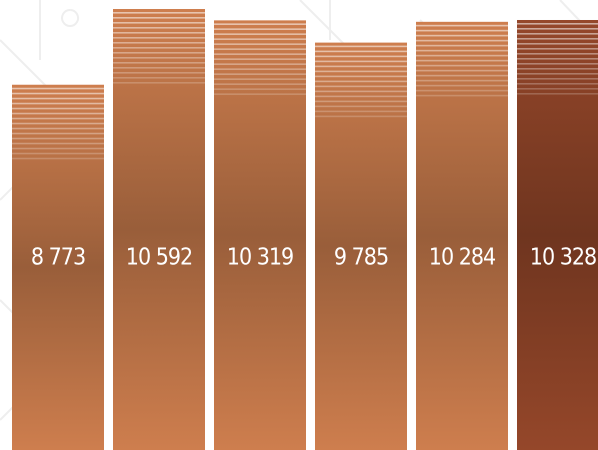 The height and width of the screenshot is (450, 598). I want to click on value-label: 9 785, so click(361, 258).